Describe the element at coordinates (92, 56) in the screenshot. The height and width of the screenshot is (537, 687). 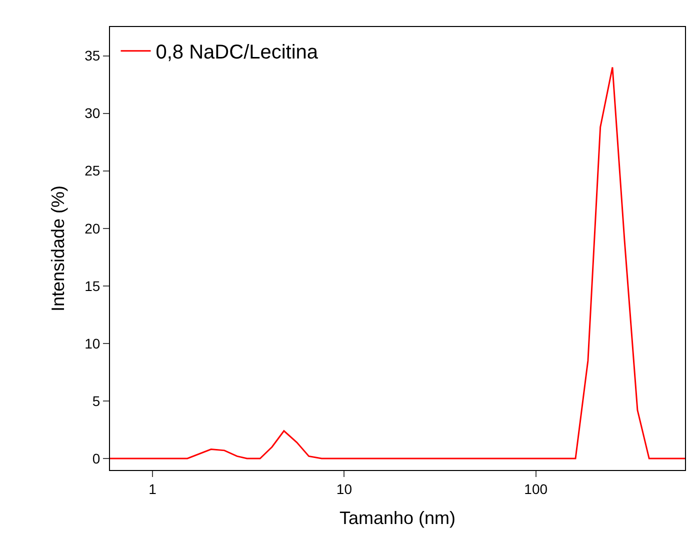
I see `y-tick-label: 35` at that location.